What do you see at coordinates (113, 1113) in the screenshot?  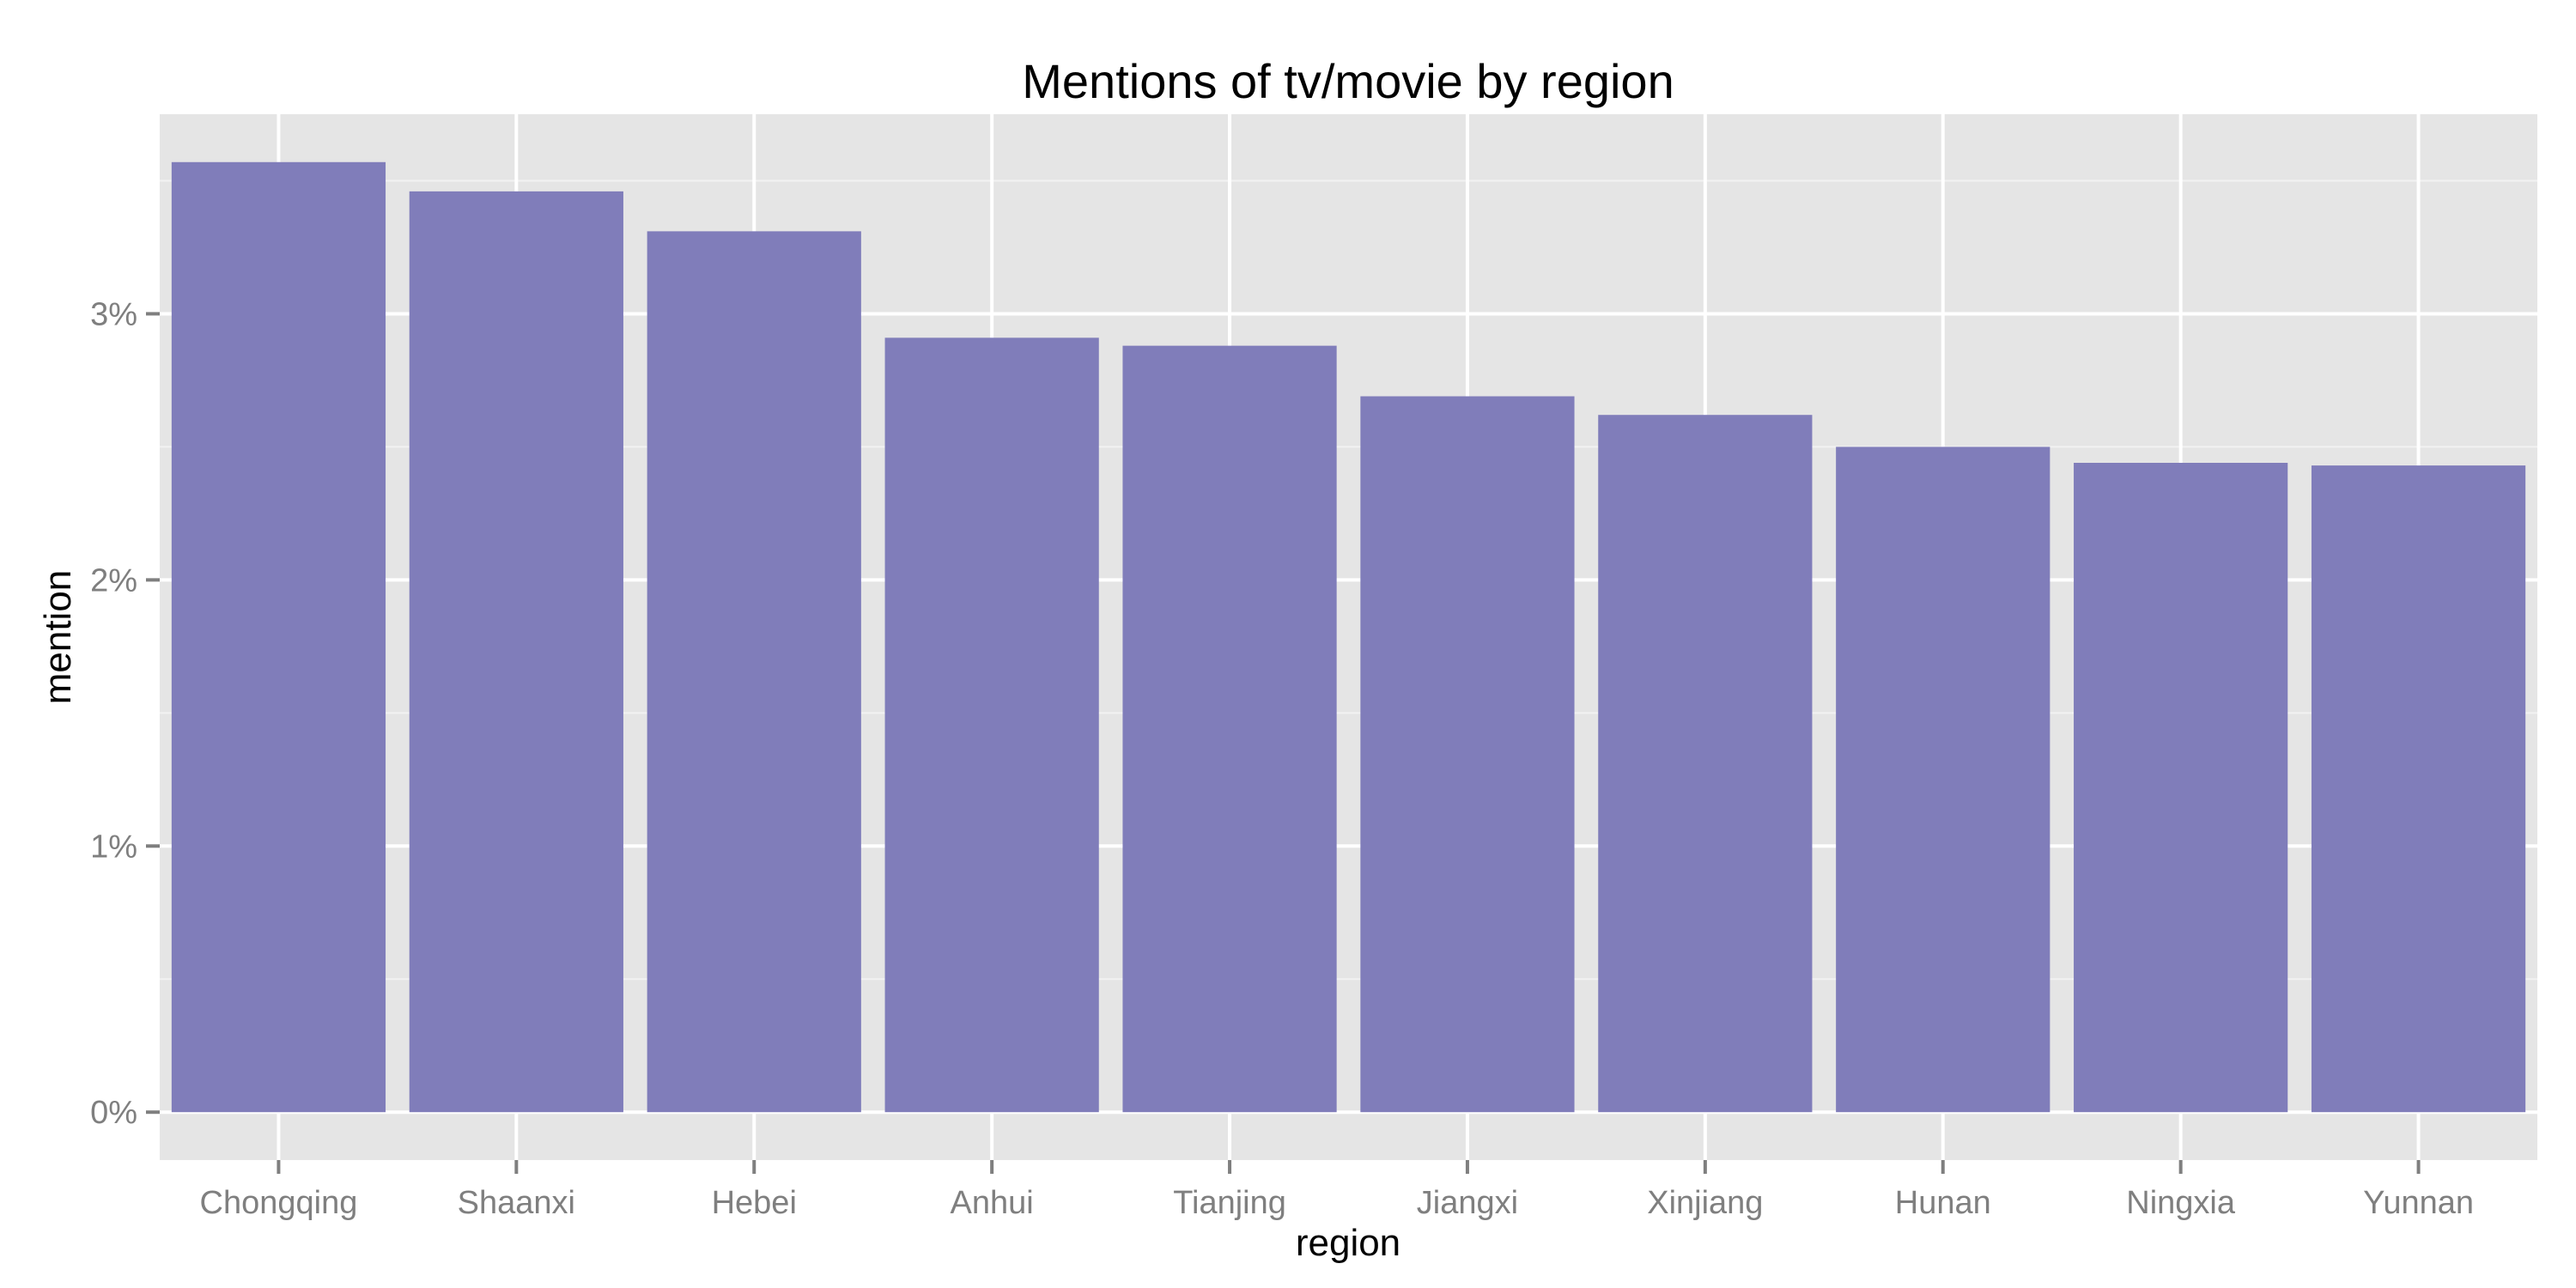 I see `y-tick-label: 0%` at bounding box center [113, 1113].